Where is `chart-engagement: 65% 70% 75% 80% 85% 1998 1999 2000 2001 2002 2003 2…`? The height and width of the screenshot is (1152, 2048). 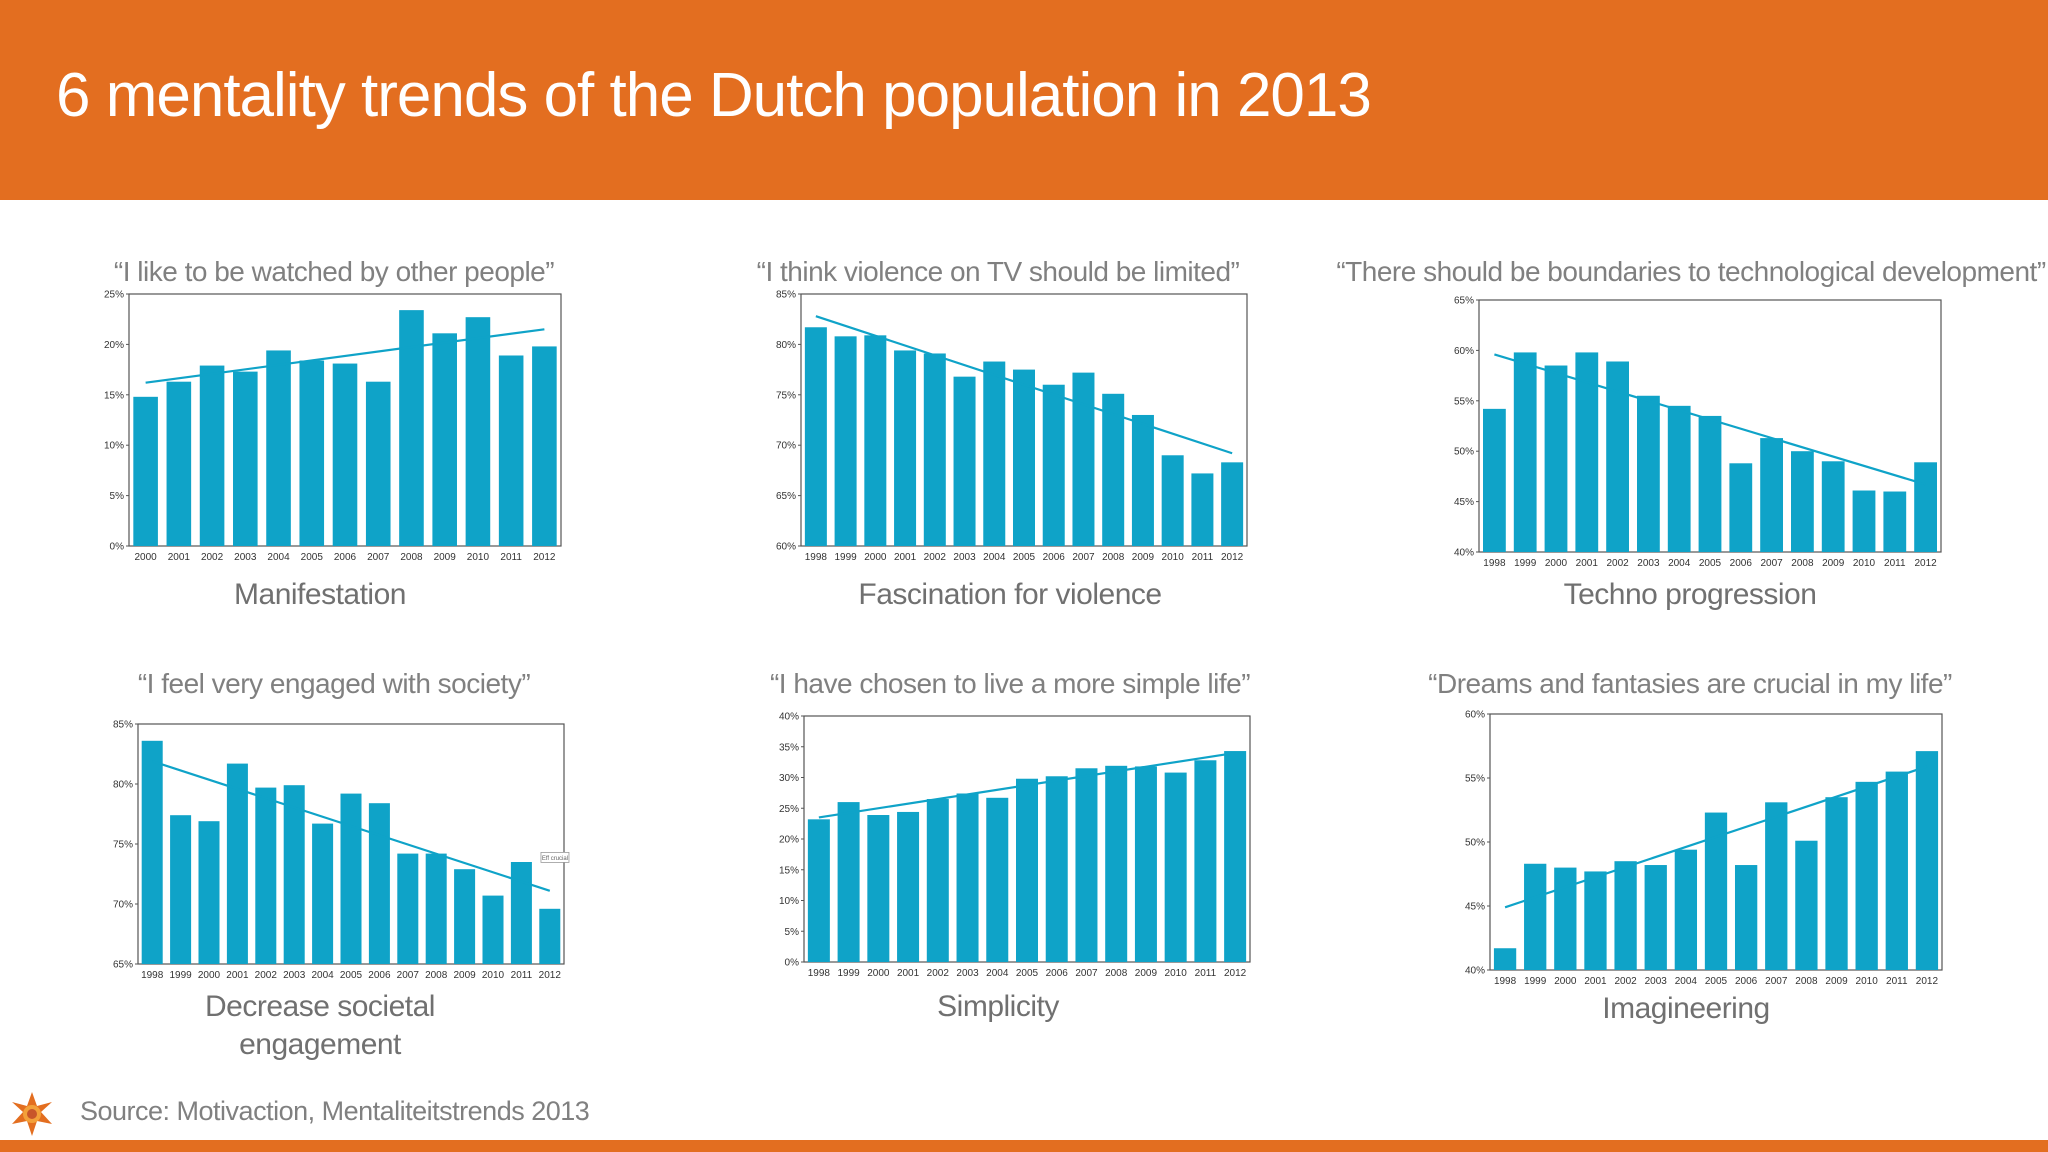 chart-engagement: 65% 70% 75% 80% 85% 1998 1999 2000 2001 2002 2003 2… is located at coordinates (341, 850).